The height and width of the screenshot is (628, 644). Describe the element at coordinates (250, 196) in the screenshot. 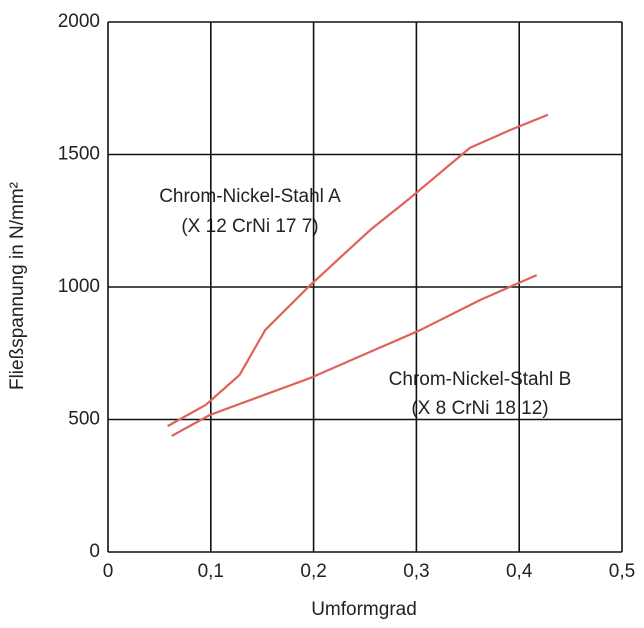

I see `annotation: Chrom-Nickel-Stahl A` at that location.